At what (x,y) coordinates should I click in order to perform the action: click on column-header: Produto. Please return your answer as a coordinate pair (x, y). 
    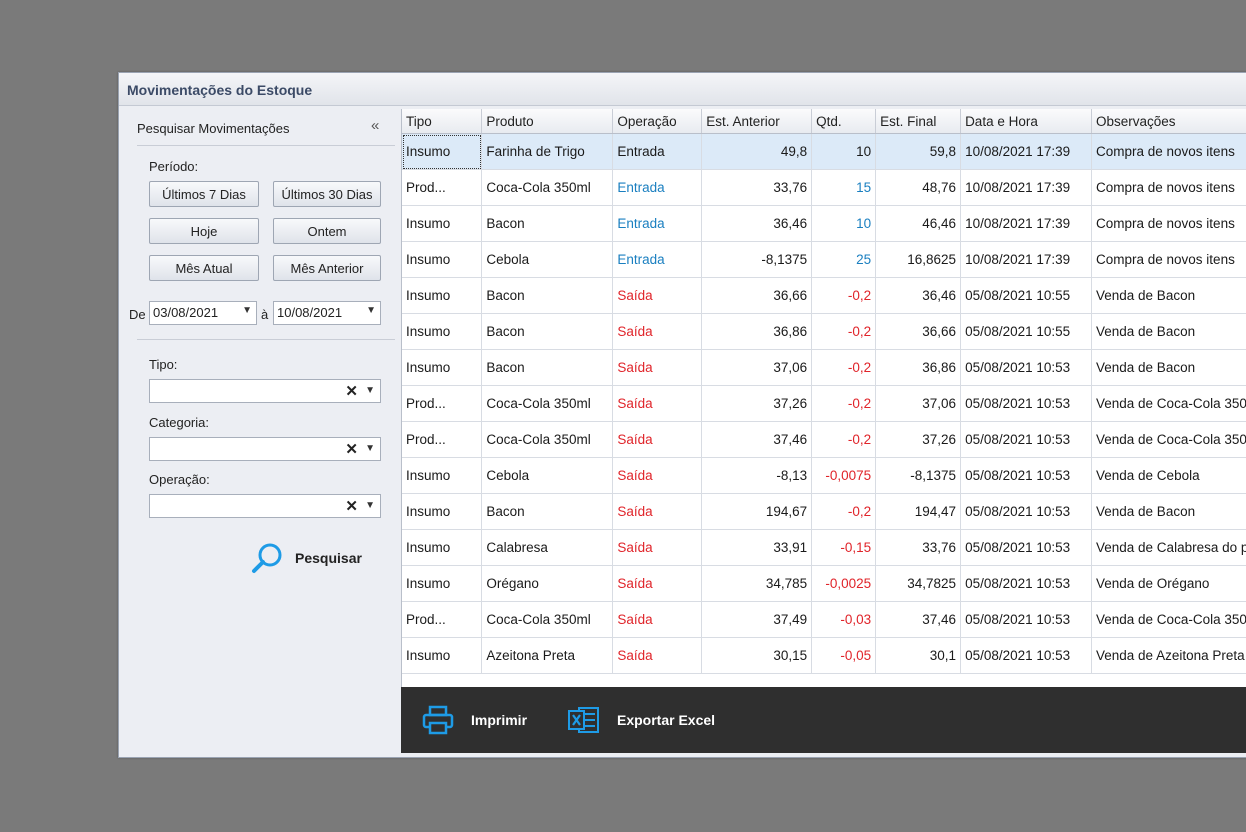
    Looking at the image, I should click on (547, 121).